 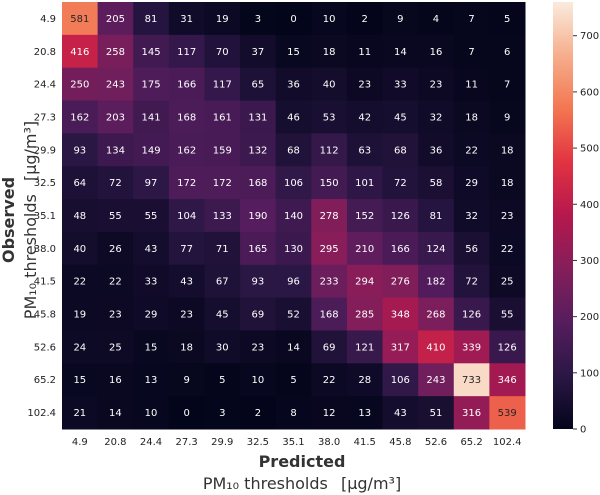 I want to click on cell-value-label: 233, so click(x=329, y=282).